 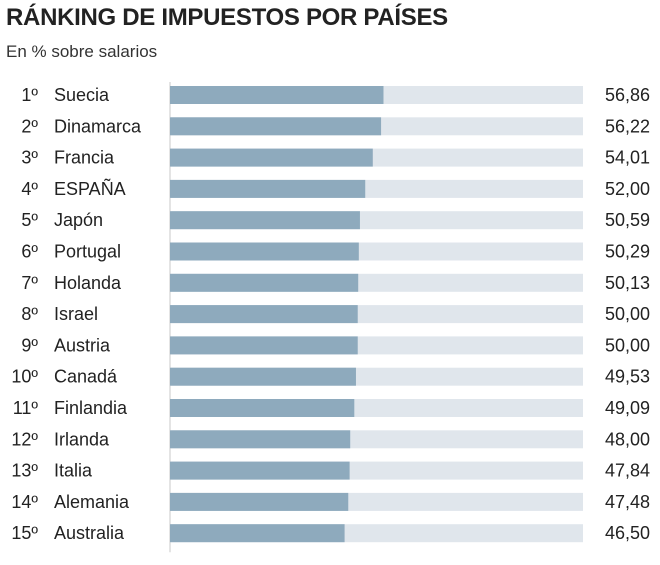 What do you see at coordinates (91, 408) in the screenshot?
I see `country-label: Finlandia` at bounding box center [91, 408].